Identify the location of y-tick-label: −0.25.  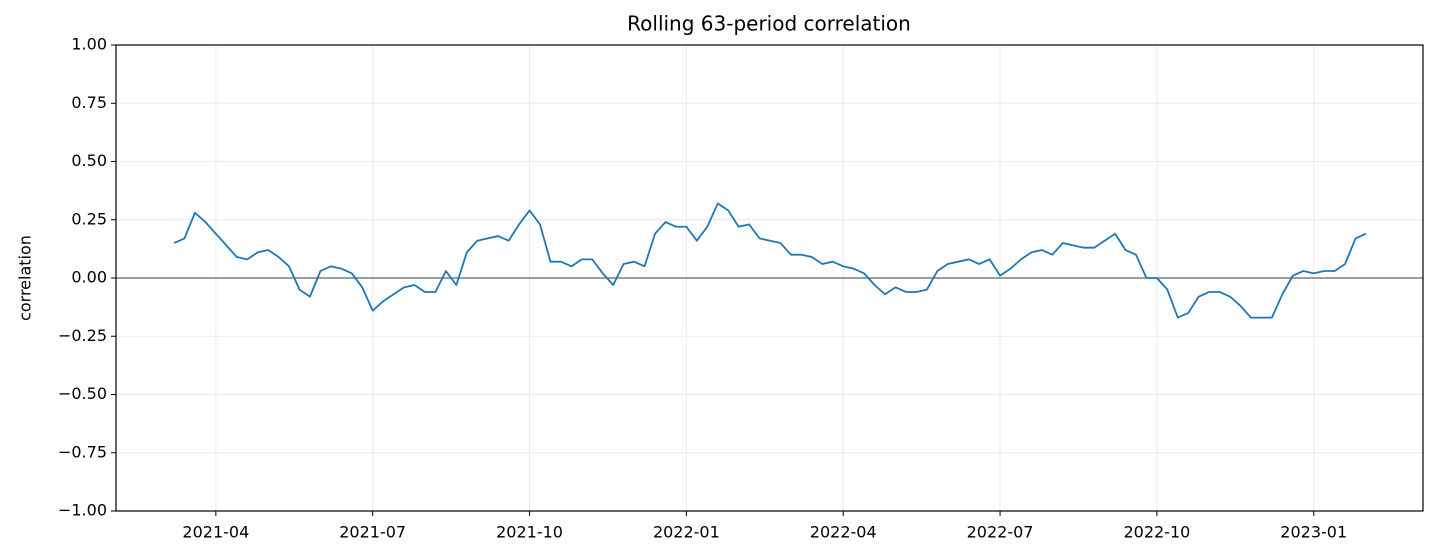
(82, 335).